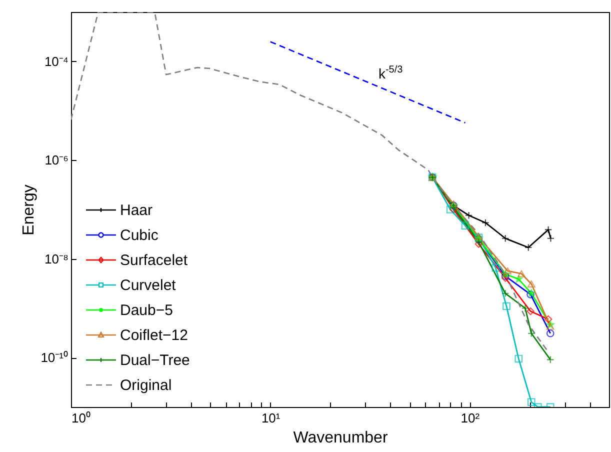  What do you see at coordinates (56, 61) in the screenshot?
I see `y-tick-label: 10⁻⁴` at bounding box center [56, 61].